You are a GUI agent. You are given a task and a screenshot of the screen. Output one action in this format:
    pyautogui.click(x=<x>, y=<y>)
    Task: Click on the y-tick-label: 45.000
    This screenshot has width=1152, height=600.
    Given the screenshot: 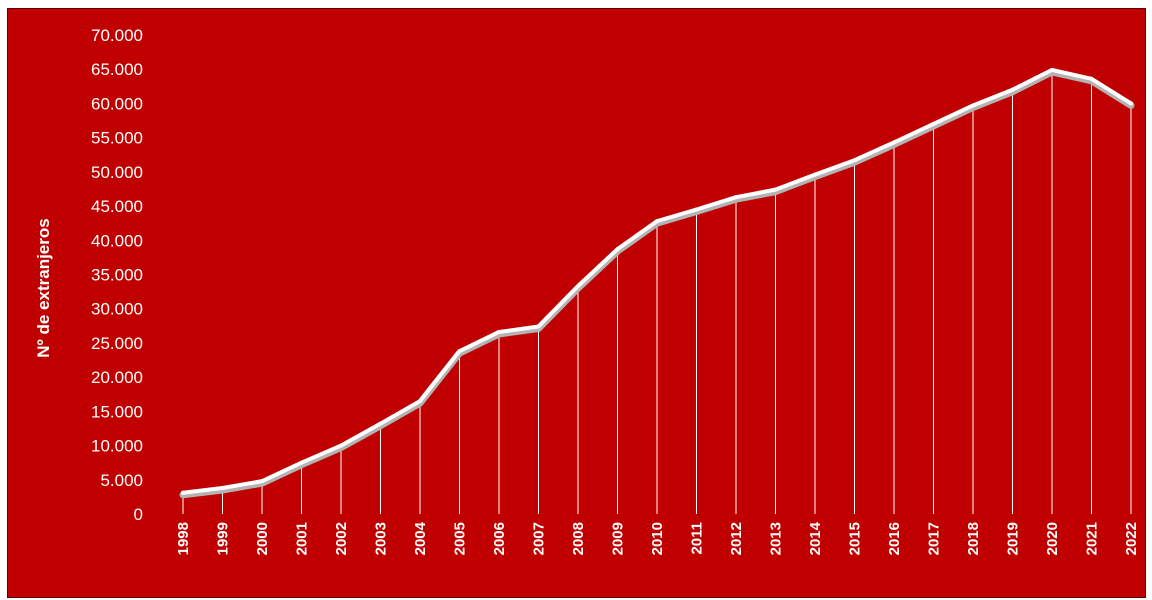 What is the action you would take?
    pyautogui.click(x=117, y=206)
    